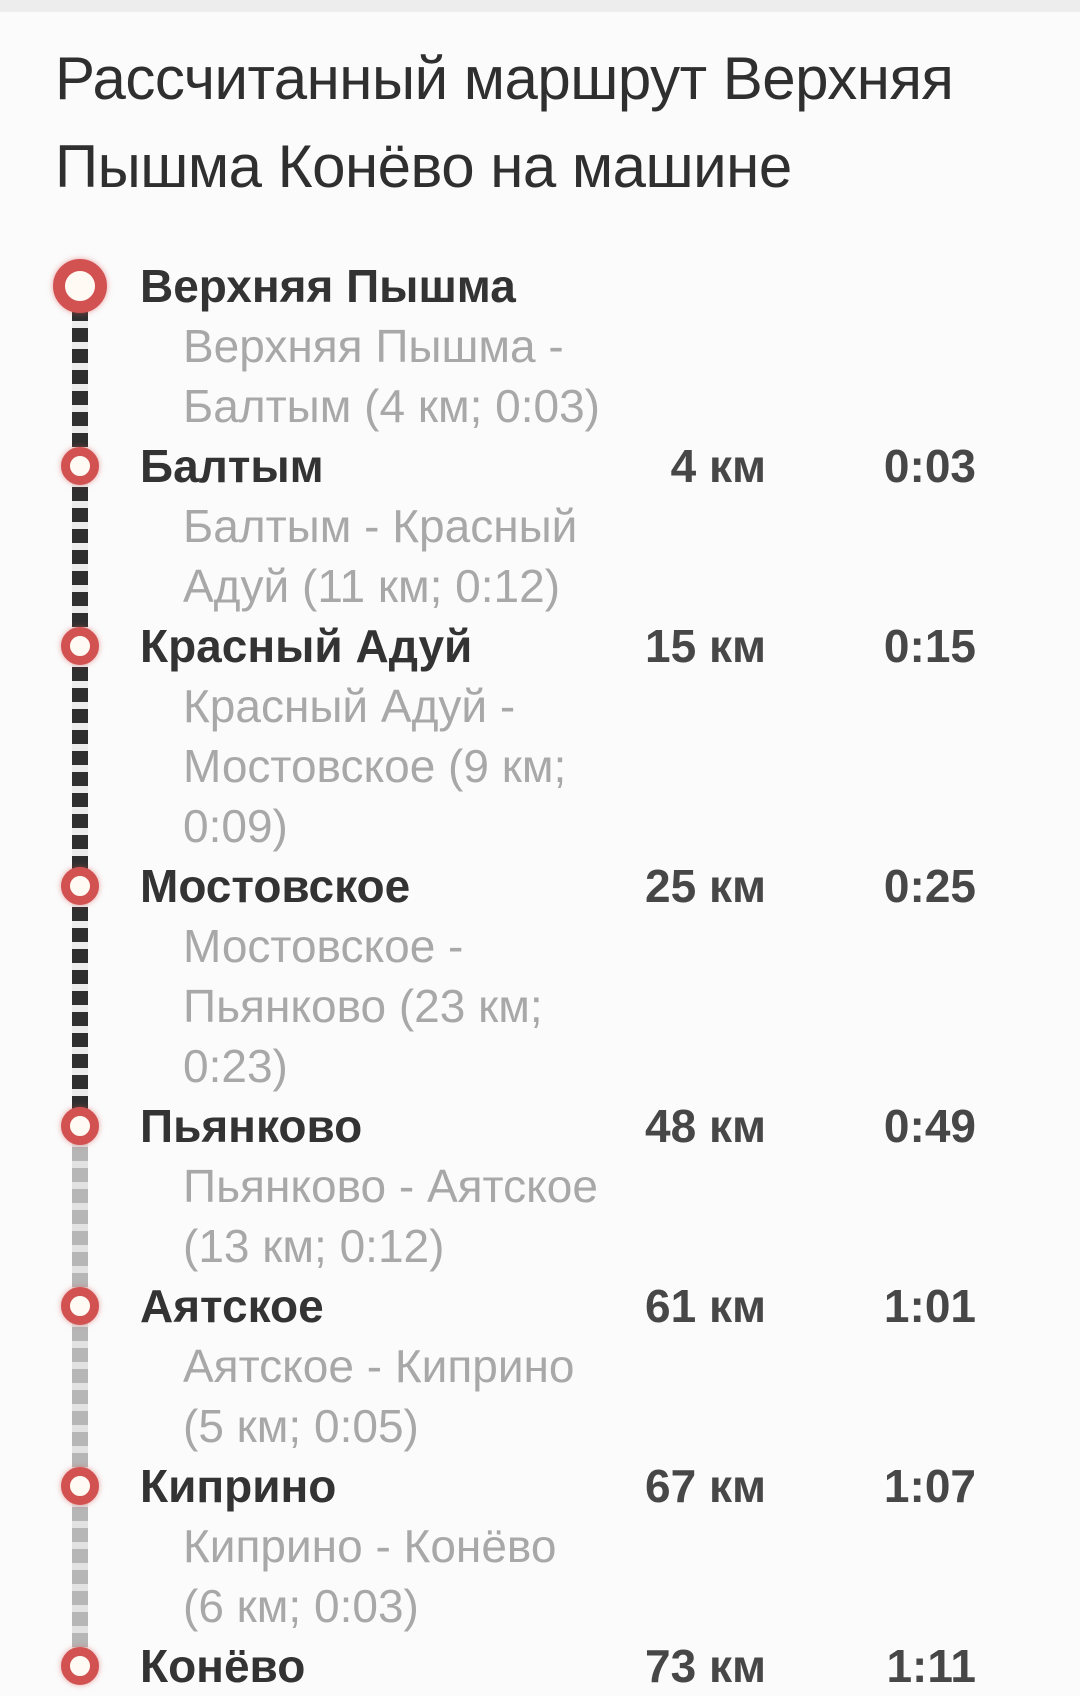 The height and width of the screenshot is (1696, 1080). I want to click on stop-row: Конёво 73 км 1:11, so click(558, 1666).